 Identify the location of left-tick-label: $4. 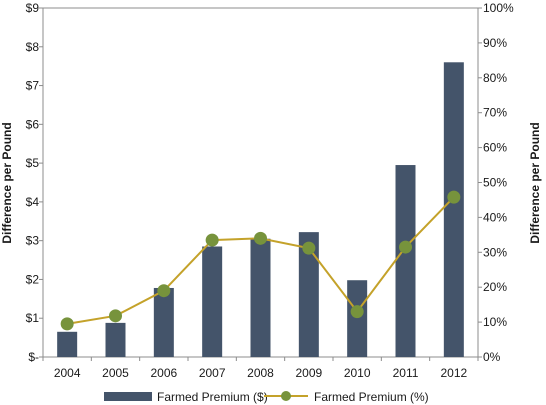
(33, 202).